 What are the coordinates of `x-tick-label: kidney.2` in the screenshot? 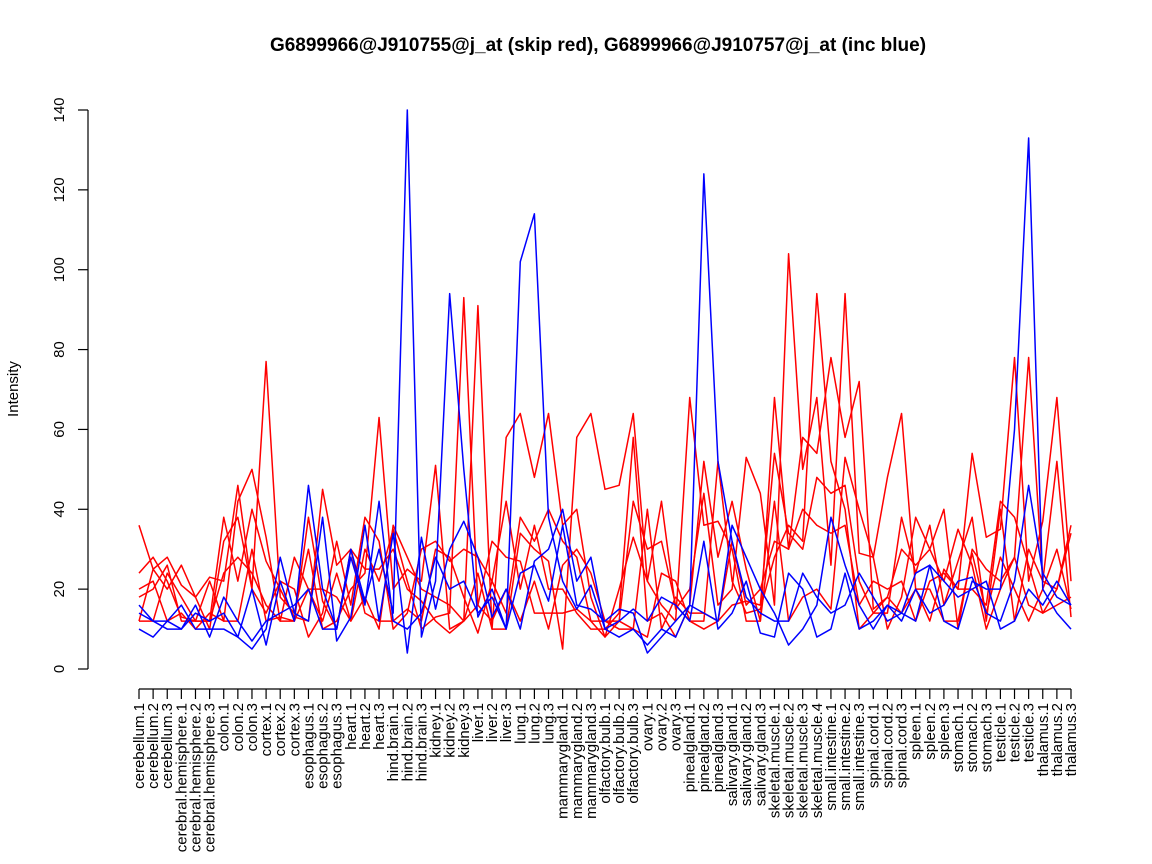 It's located at (450, 730).